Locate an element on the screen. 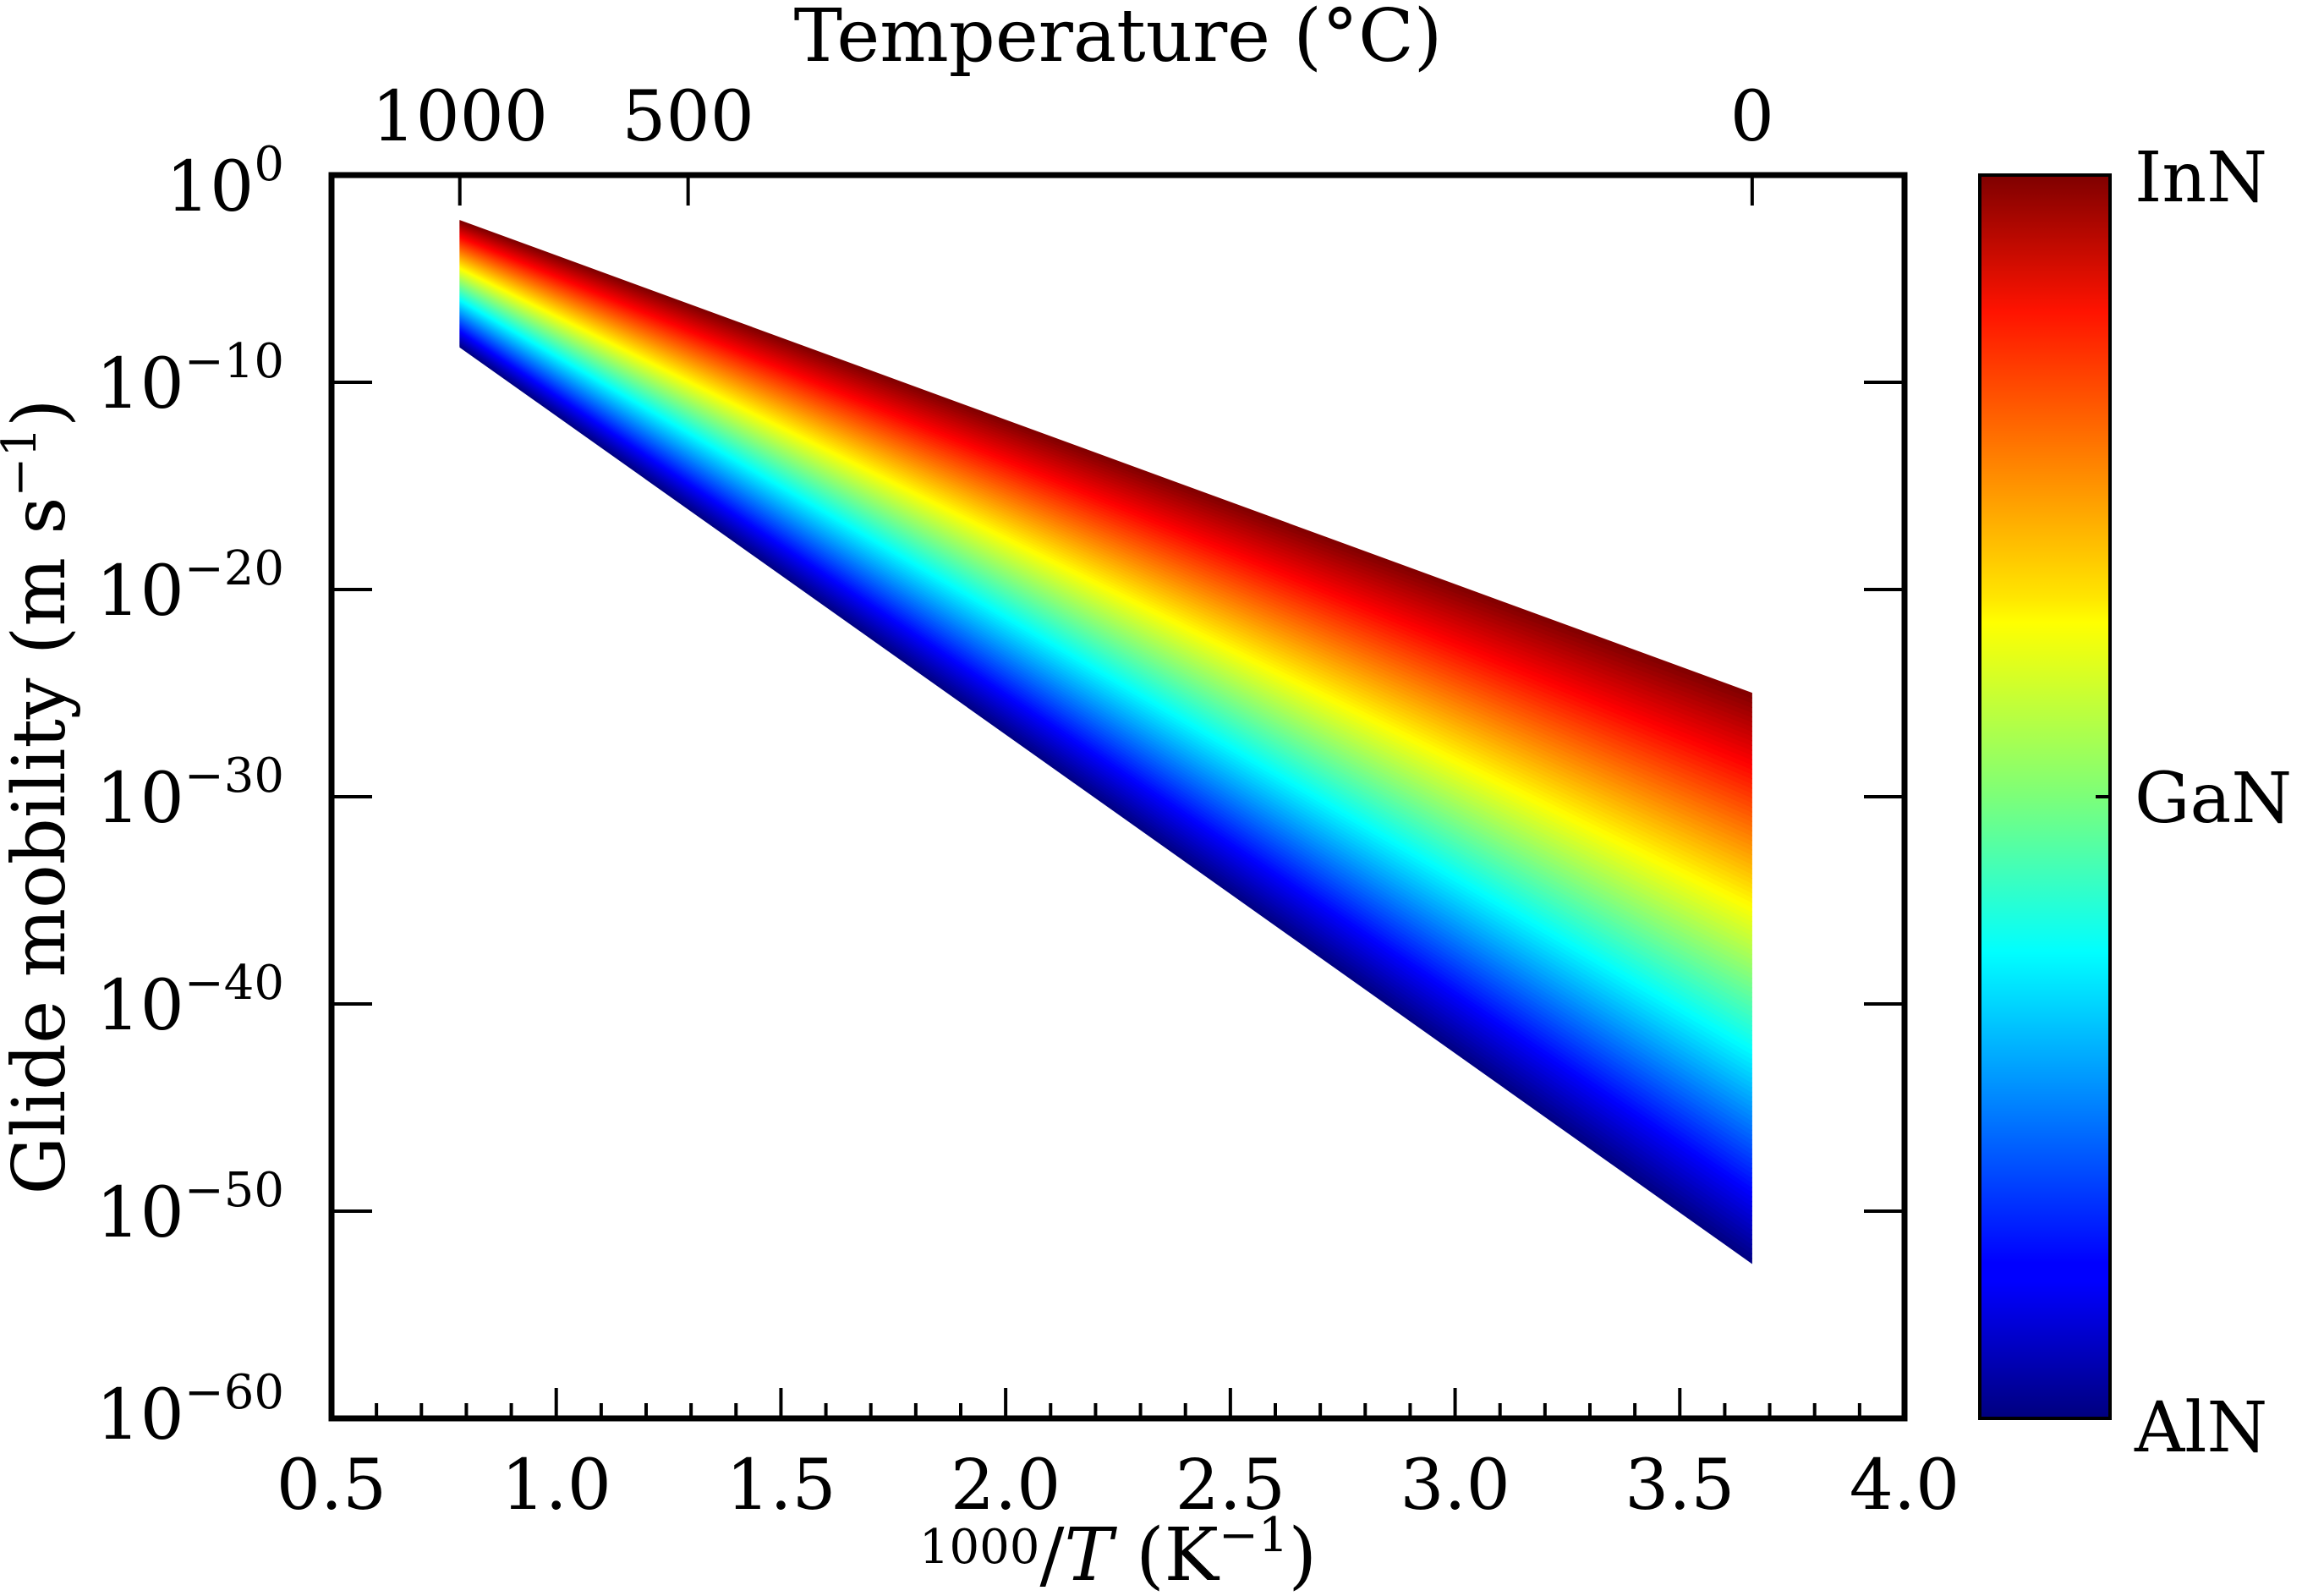 This screenshot has width=2313, height=1596. y-tick-label: 100 is located at coordinates (225, 182).